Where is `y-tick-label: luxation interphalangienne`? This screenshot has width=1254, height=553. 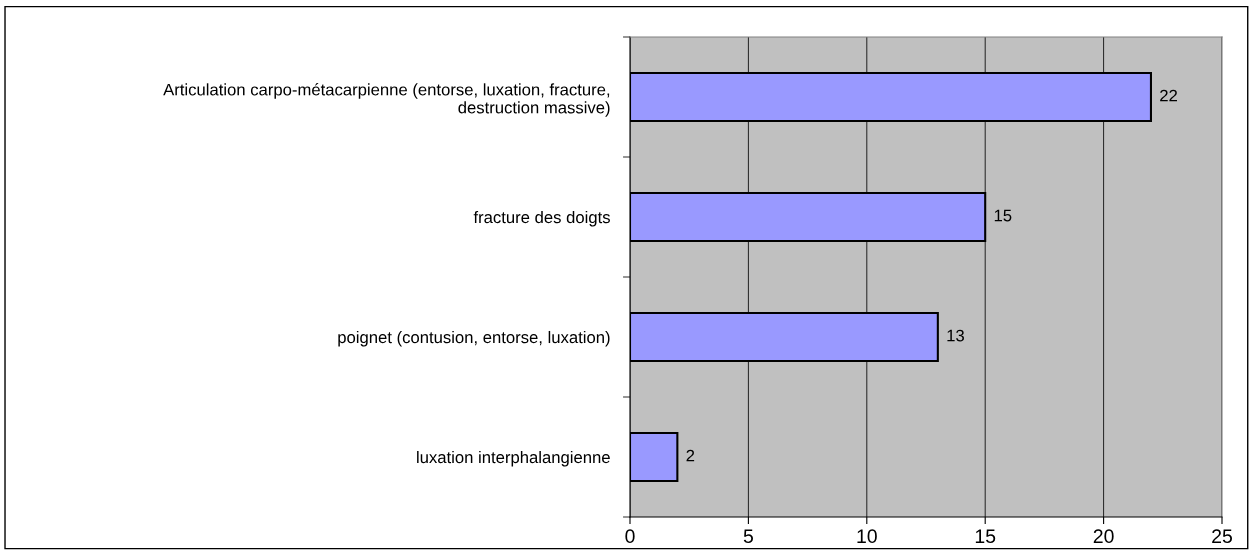
y-tick-label: luxation interphalangienne is located at coordinates (513, 458).